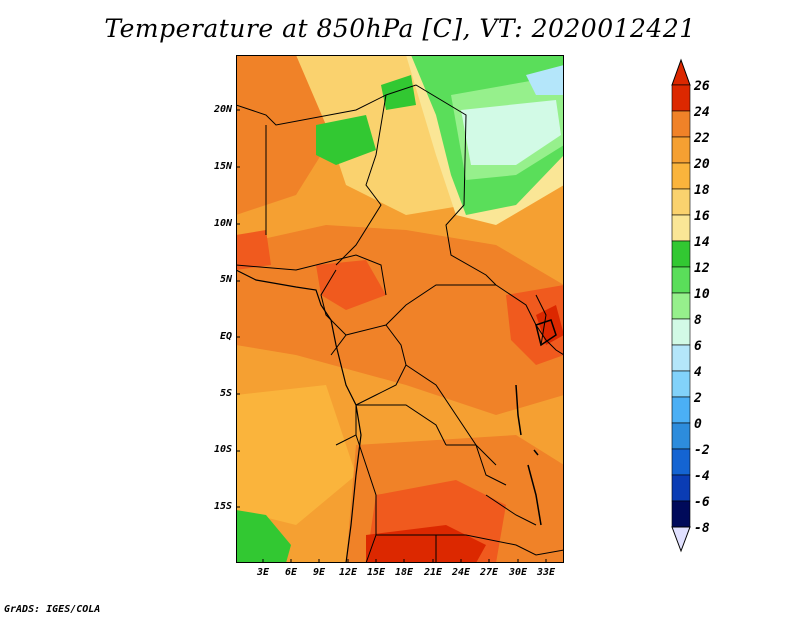  I want to click on north-green-patch, so click(346, 140).